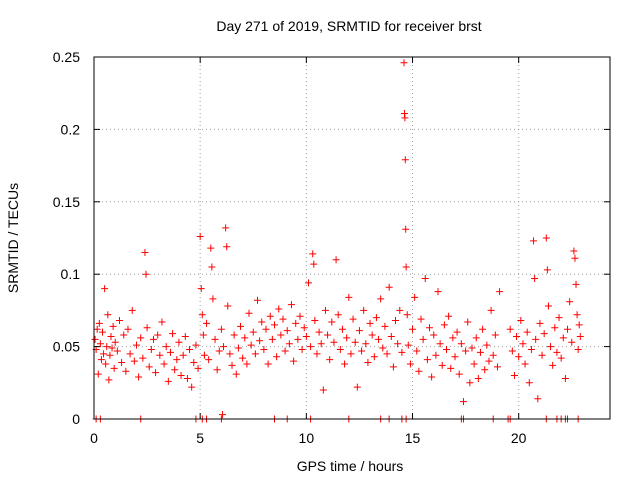 Image resolution: width=640 pixels, height=480 pixels. What do you see at coordinates (66, 238) in the screenshot?
I see `y-tick-labels: 0 0.05 0.1 0.15 0.2 0.25` at bounding box center [66, 238].